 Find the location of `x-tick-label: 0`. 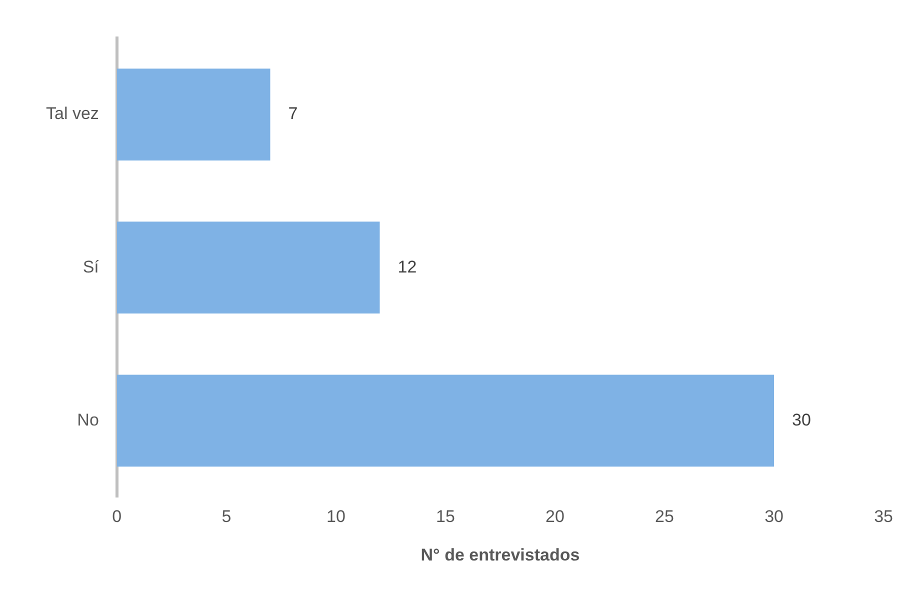

x-tick-label: 0 is located at coordinates (117, 516).